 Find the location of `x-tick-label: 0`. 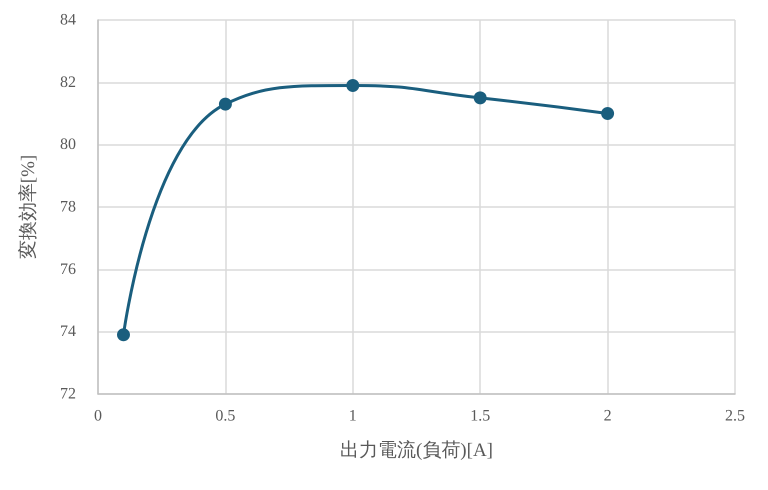

x-tick-label: 0 is located at coordinates (98, 416).